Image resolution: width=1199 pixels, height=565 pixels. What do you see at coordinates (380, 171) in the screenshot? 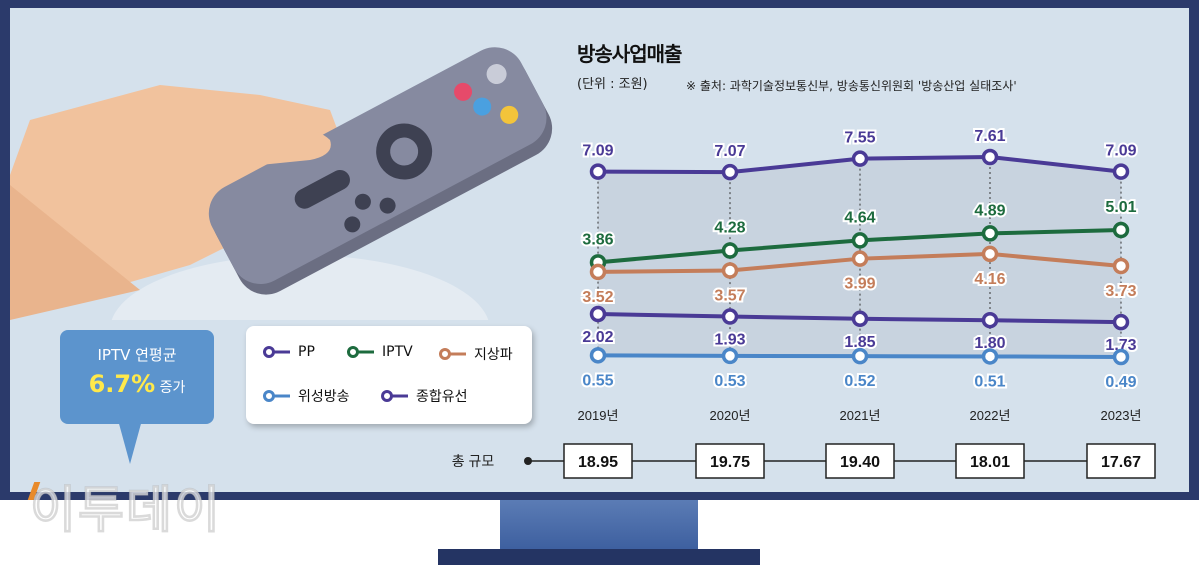
I see `remote-icon` at bounding box center [380, 171].